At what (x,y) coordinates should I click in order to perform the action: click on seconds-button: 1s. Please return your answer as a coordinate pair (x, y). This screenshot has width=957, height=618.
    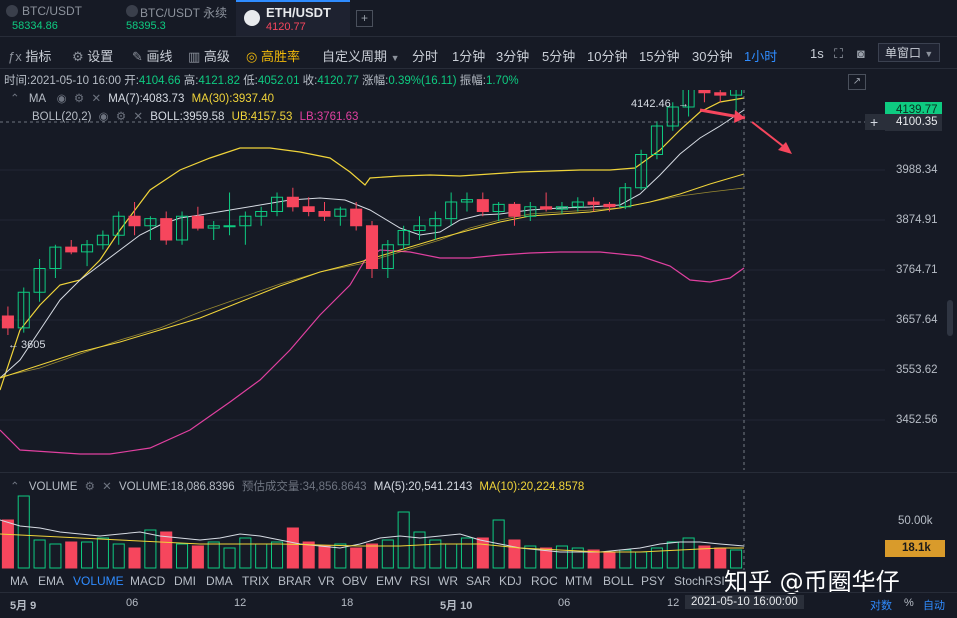
    Looking at the image, I should click on (817, 53).